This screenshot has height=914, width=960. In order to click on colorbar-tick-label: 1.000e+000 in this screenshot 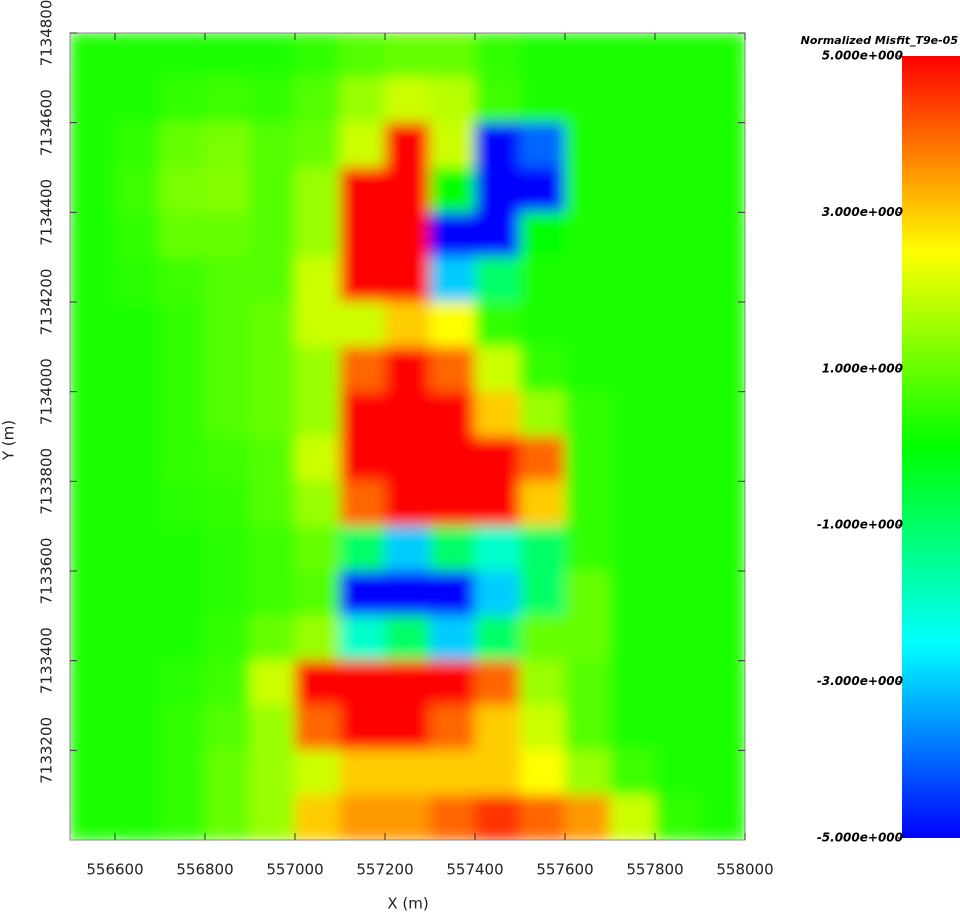, I will do `click(862, 368)`.